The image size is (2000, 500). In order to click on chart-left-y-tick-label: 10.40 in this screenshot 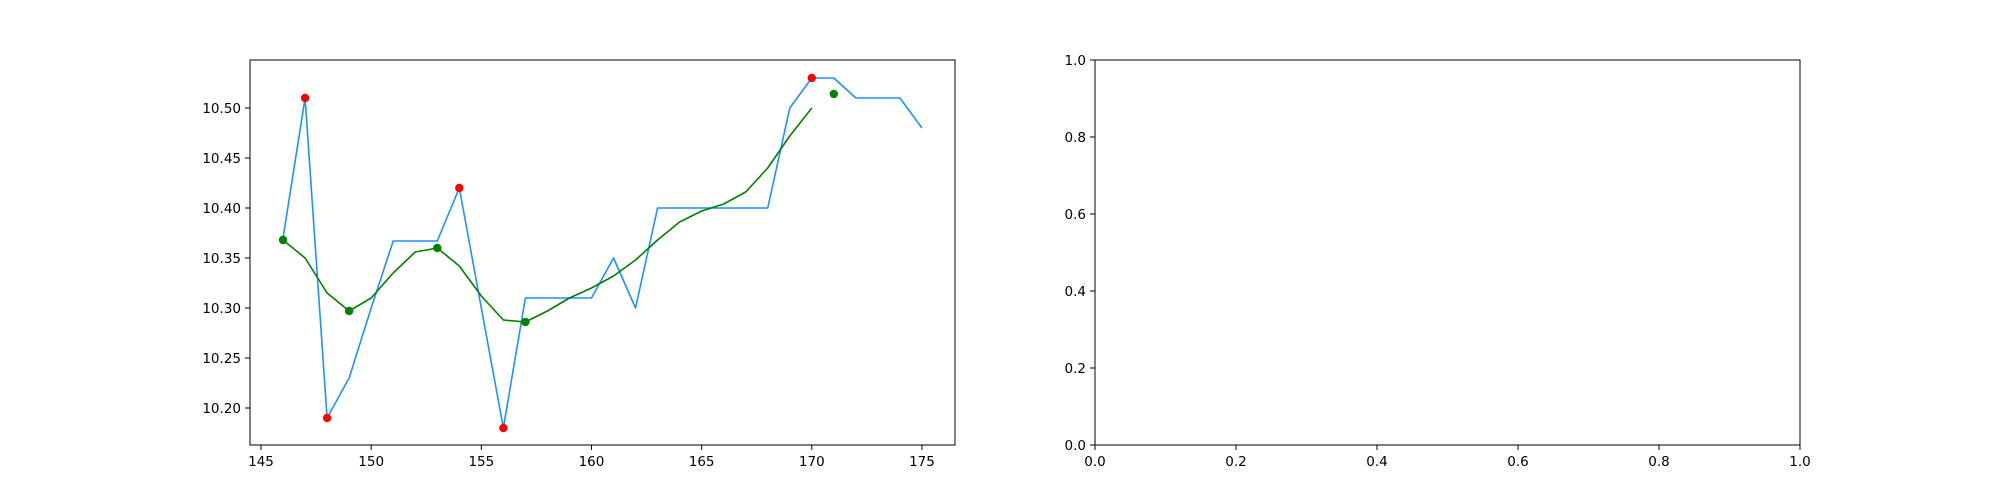, I will do `click(221, 209)`.